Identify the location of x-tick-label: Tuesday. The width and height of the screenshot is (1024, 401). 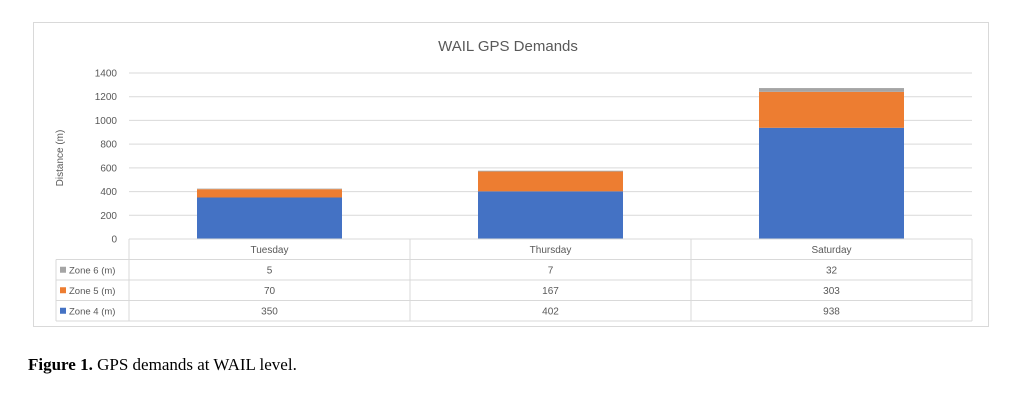
(270, 250).